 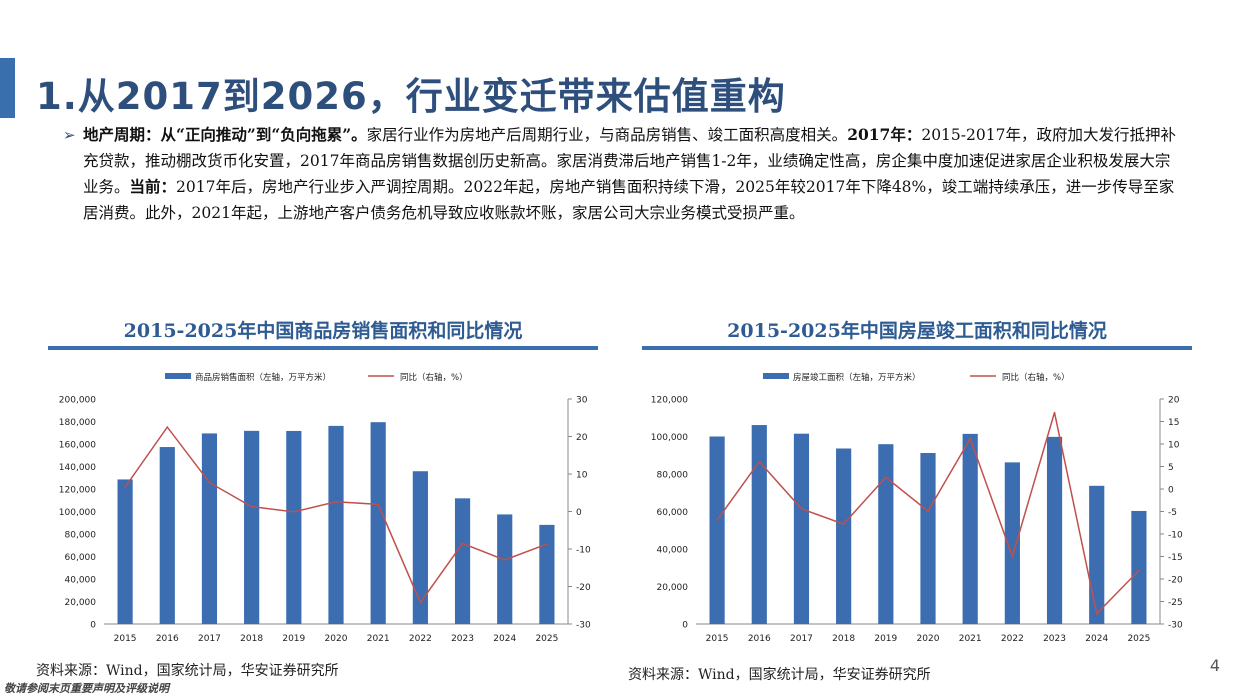 What do you see at coordinates (1138, 639) in the screenshot?
I see `x-tick-label: 2025` at bounding box center [1138, 639].